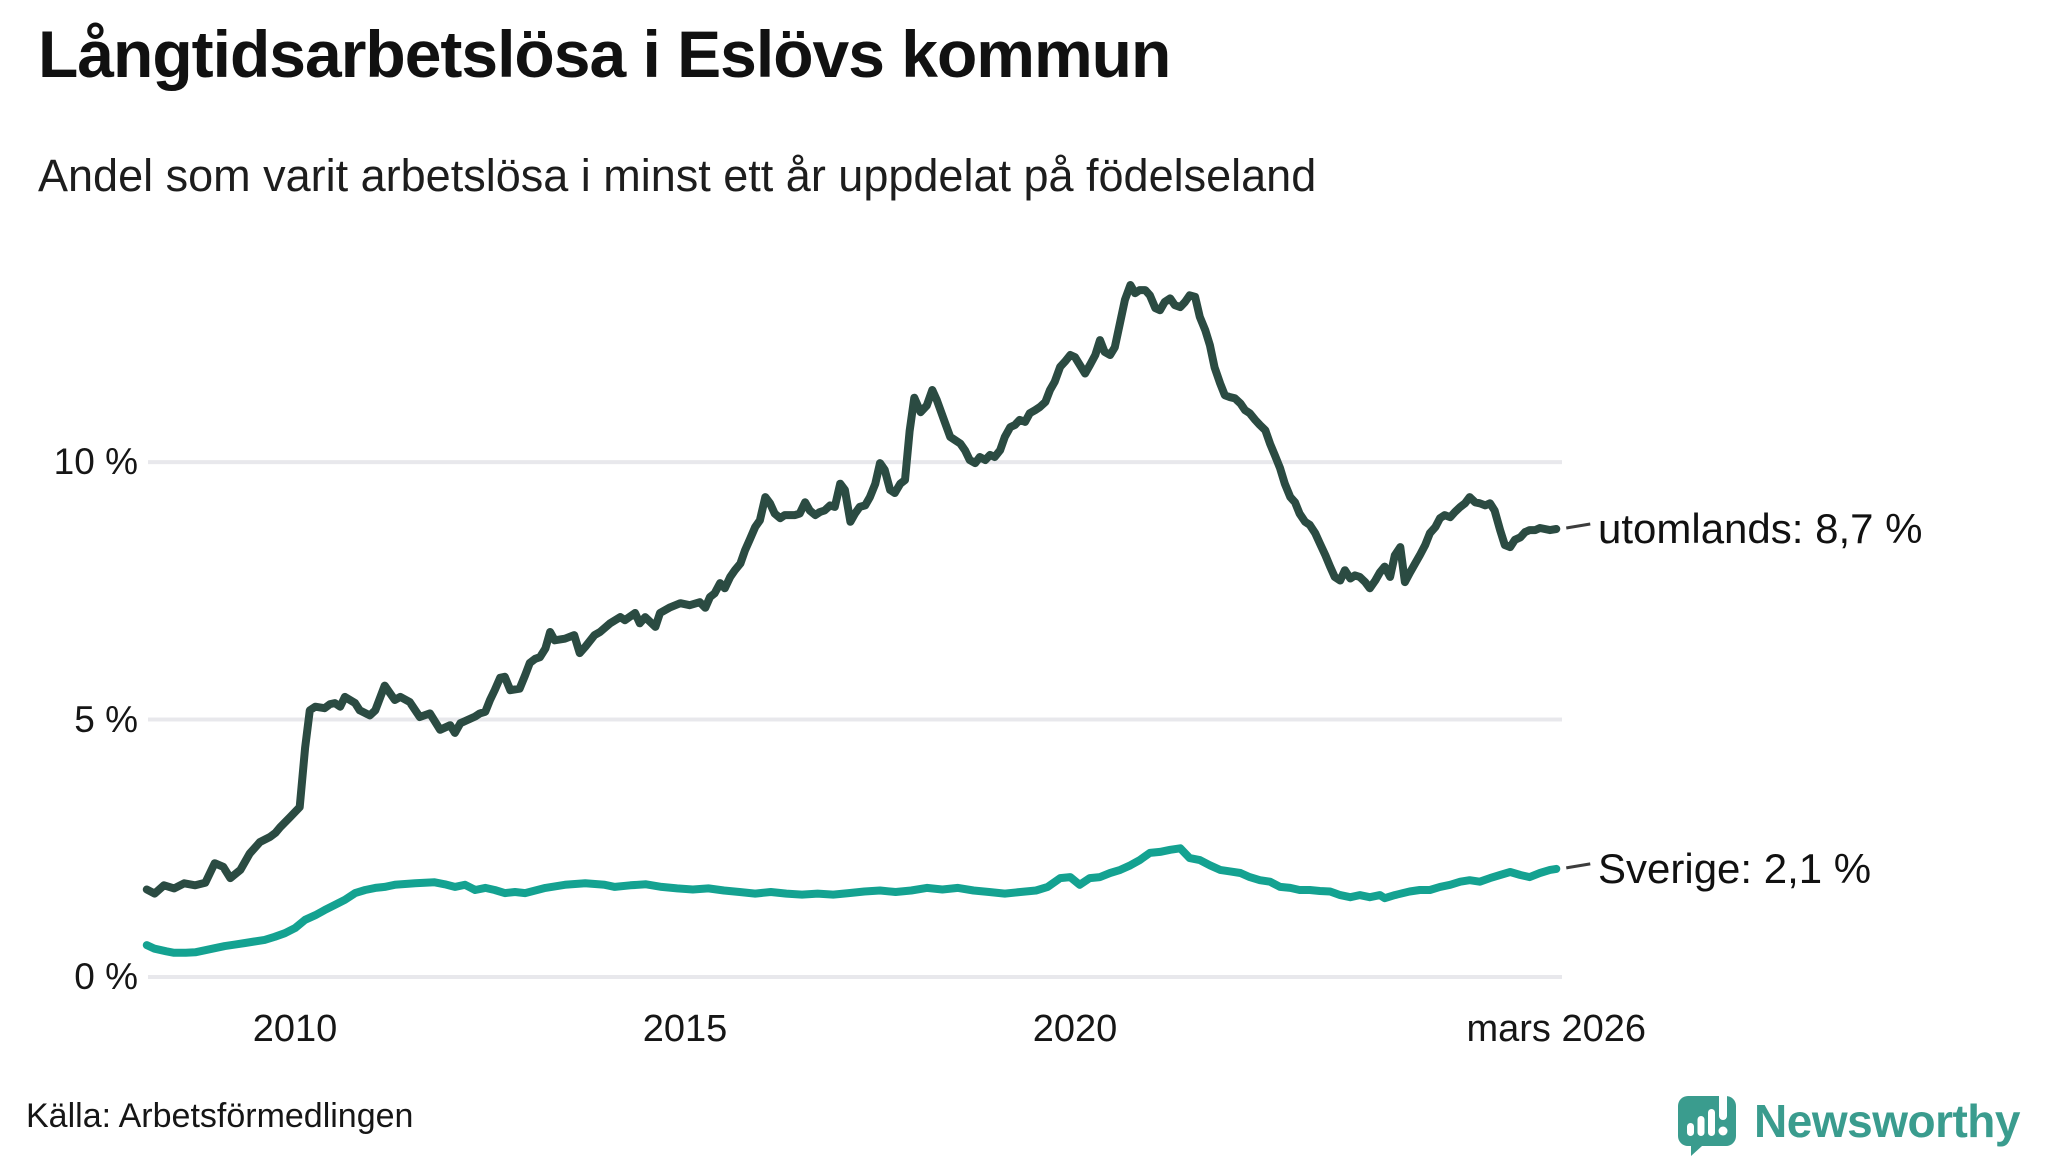 The height and width of the screenshot is (1156, 2048). What do you see at coordinates (295, 1029) in the screenshot?
I see `x-tick-label: 2010` at bounding box center [295, 1029].